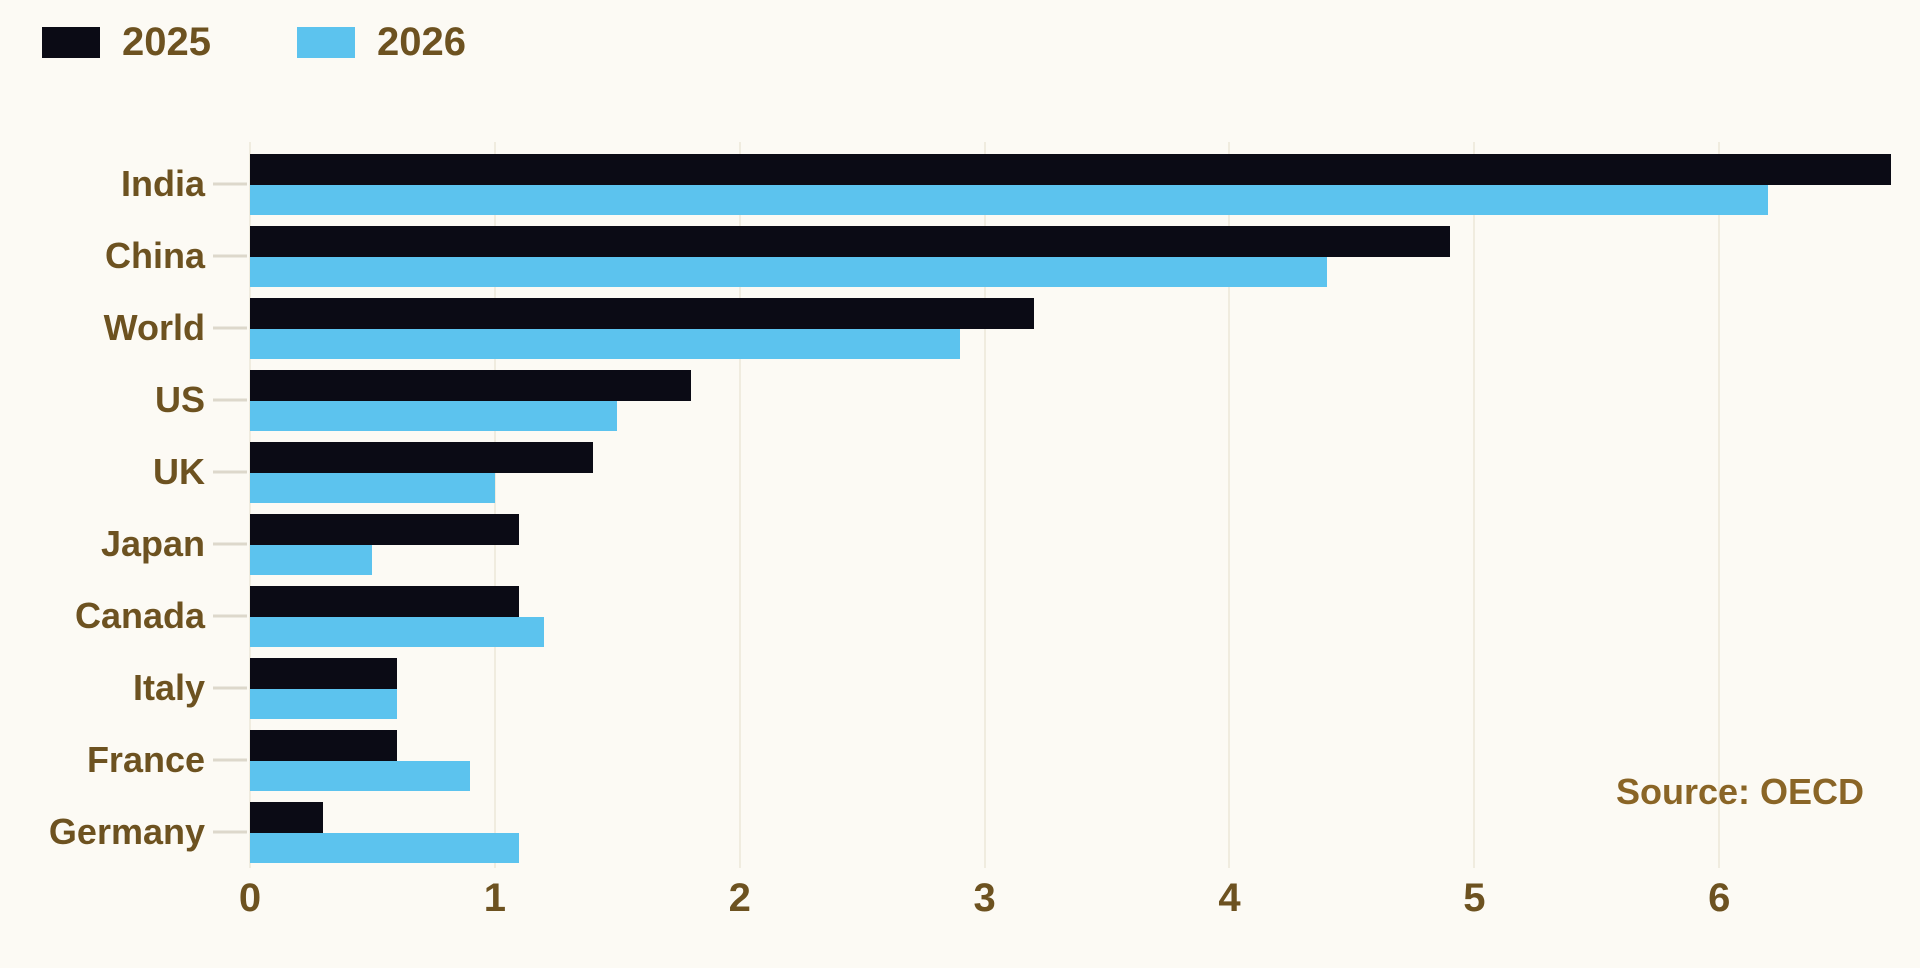 This screenshot has height=968, width=1920. I want to click on legend: 2025 2026, so click(254, 42).